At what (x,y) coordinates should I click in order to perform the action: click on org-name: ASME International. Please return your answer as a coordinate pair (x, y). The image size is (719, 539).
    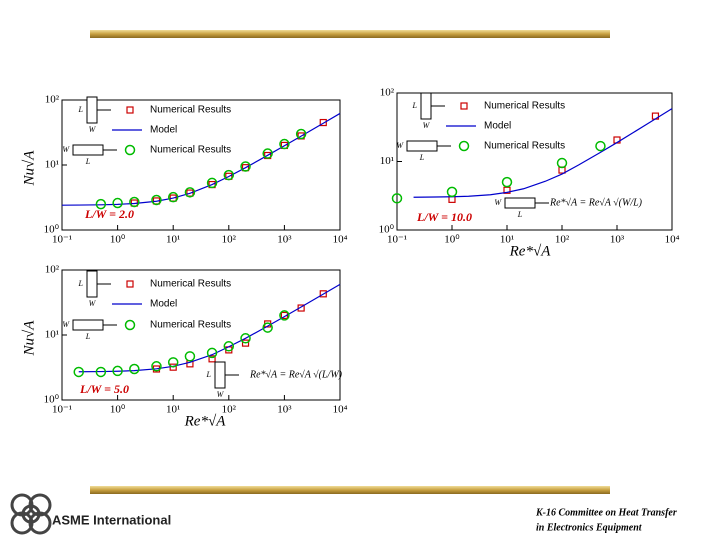
    Looking at the image, I should click on (111, 519).